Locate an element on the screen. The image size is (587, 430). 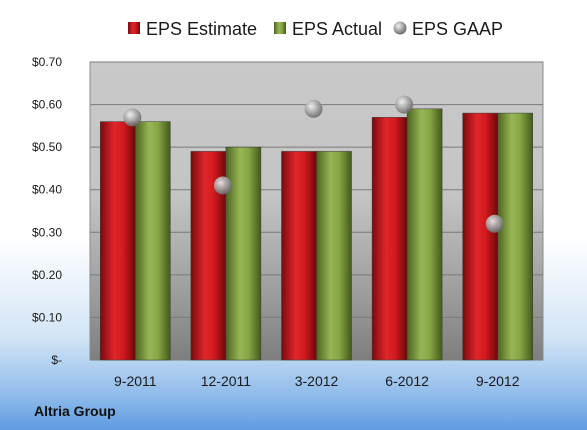
x-tick-label: 9-2011 is located at coordinates (135, 381).